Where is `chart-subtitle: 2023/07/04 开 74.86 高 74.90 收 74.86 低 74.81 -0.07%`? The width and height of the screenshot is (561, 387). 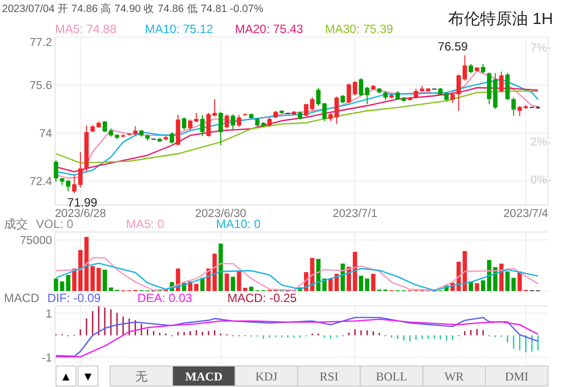 chart-subtitle: 2023/07/04 开 74.86 高 74.90 收 74.86 低 74.81 -0.07% is located at coordinates (133, 8).